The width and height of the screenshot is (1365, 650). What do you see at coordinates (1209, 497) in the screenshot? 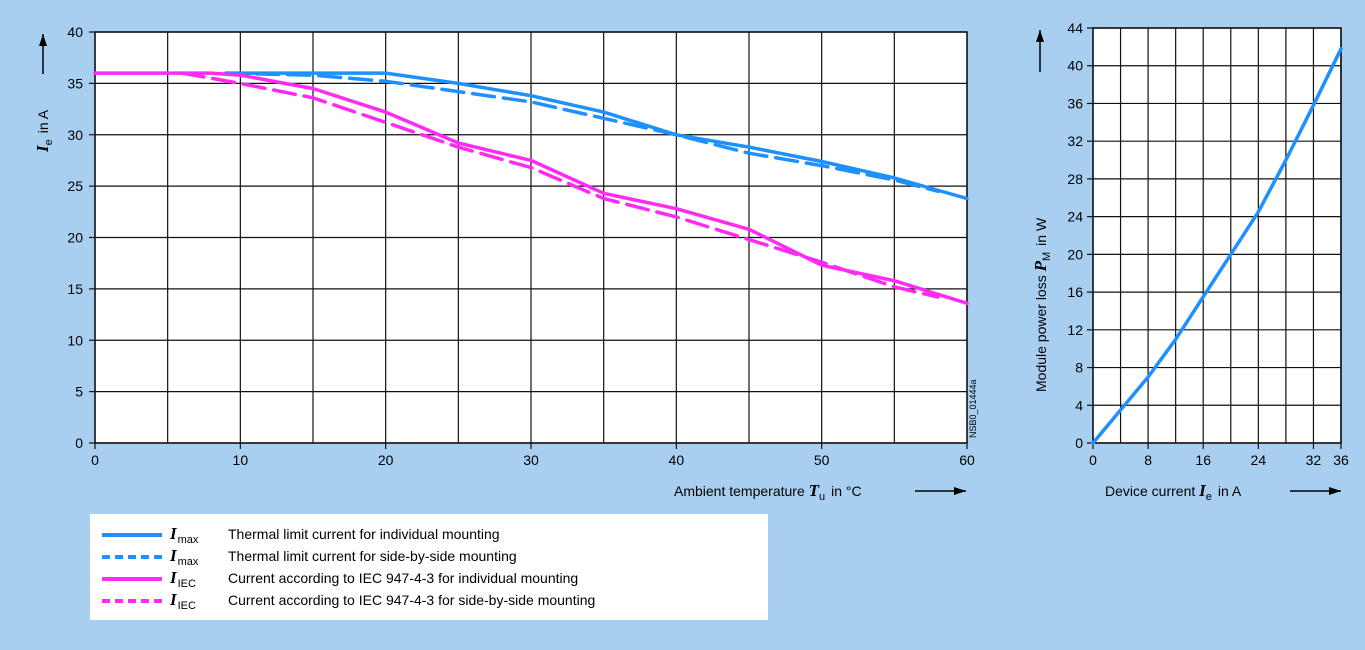
I see `x-axis-subscript: e` at bounding box center [1209, 497].